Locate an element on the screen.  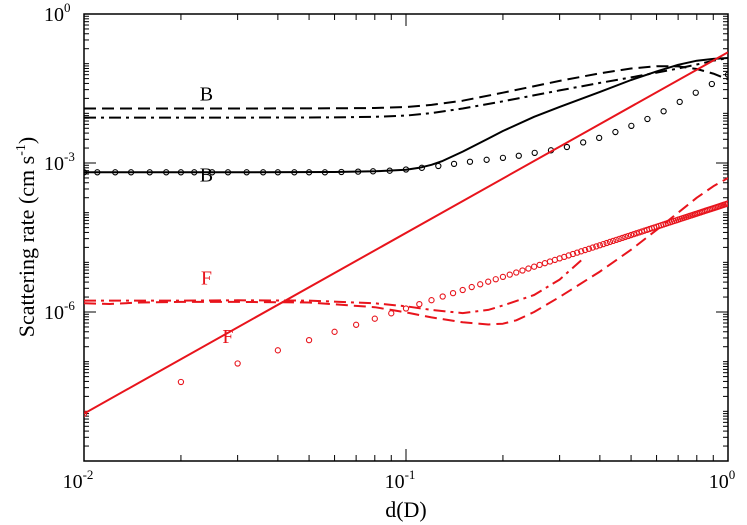
annotation-label: F is located at coordinates (227, 337).